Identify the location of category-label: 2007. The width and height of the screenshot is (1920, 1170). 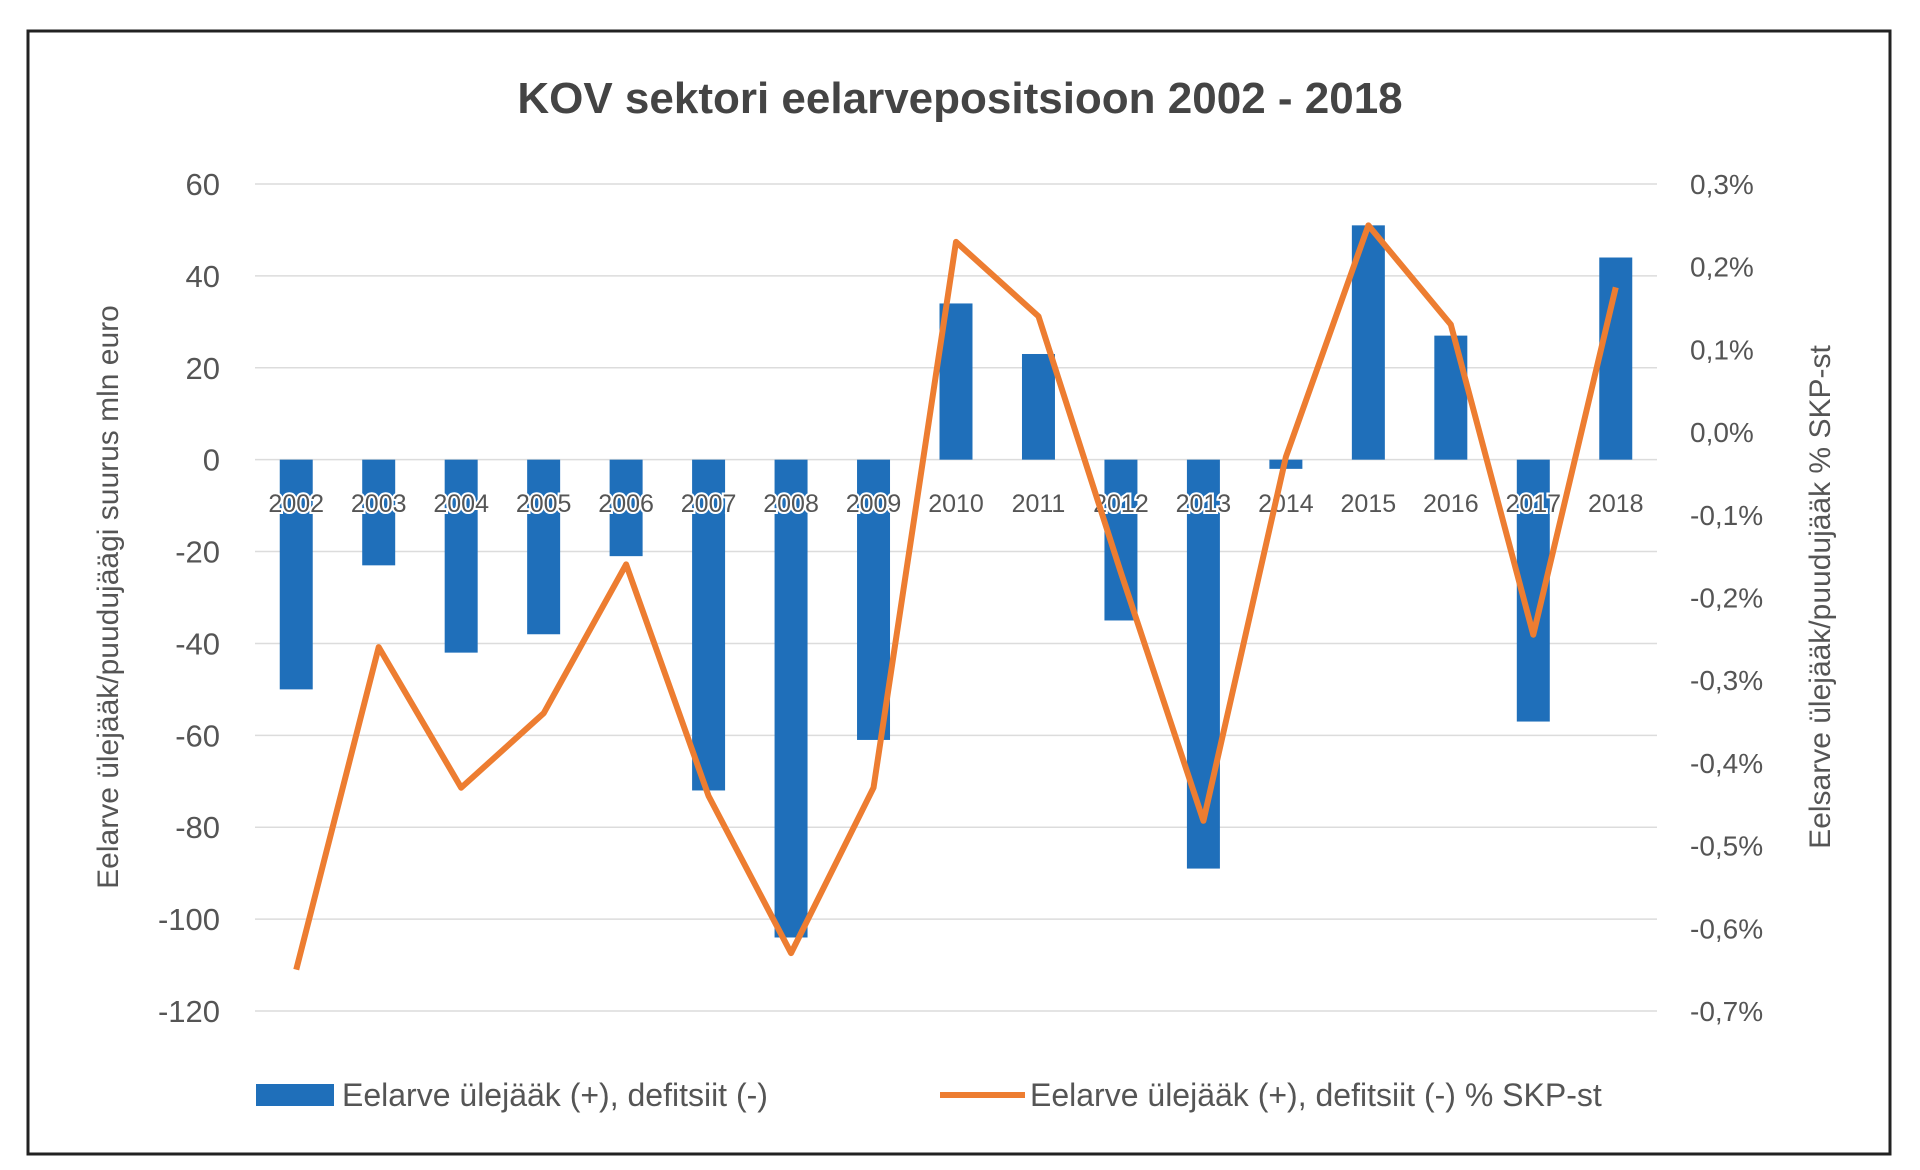
(709, 504).